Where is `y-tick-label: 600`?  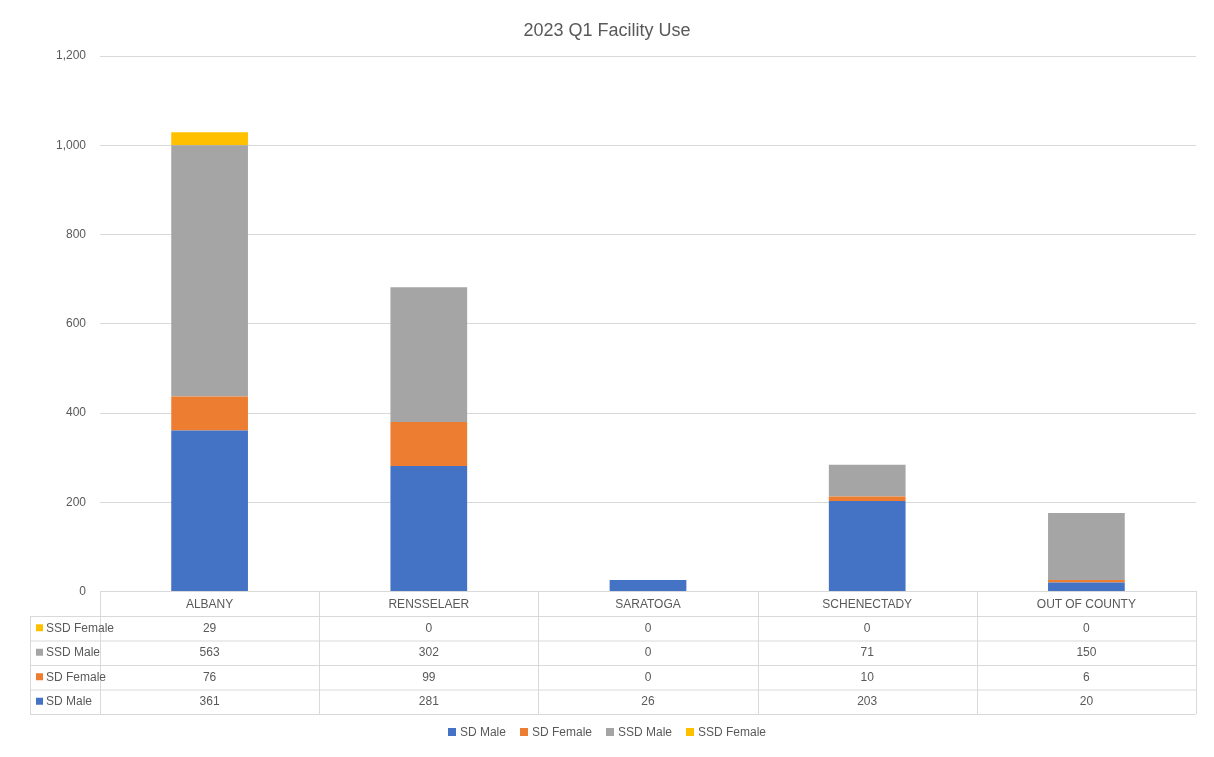
y-tick-label: 600 is located at coordinates (76, 323).